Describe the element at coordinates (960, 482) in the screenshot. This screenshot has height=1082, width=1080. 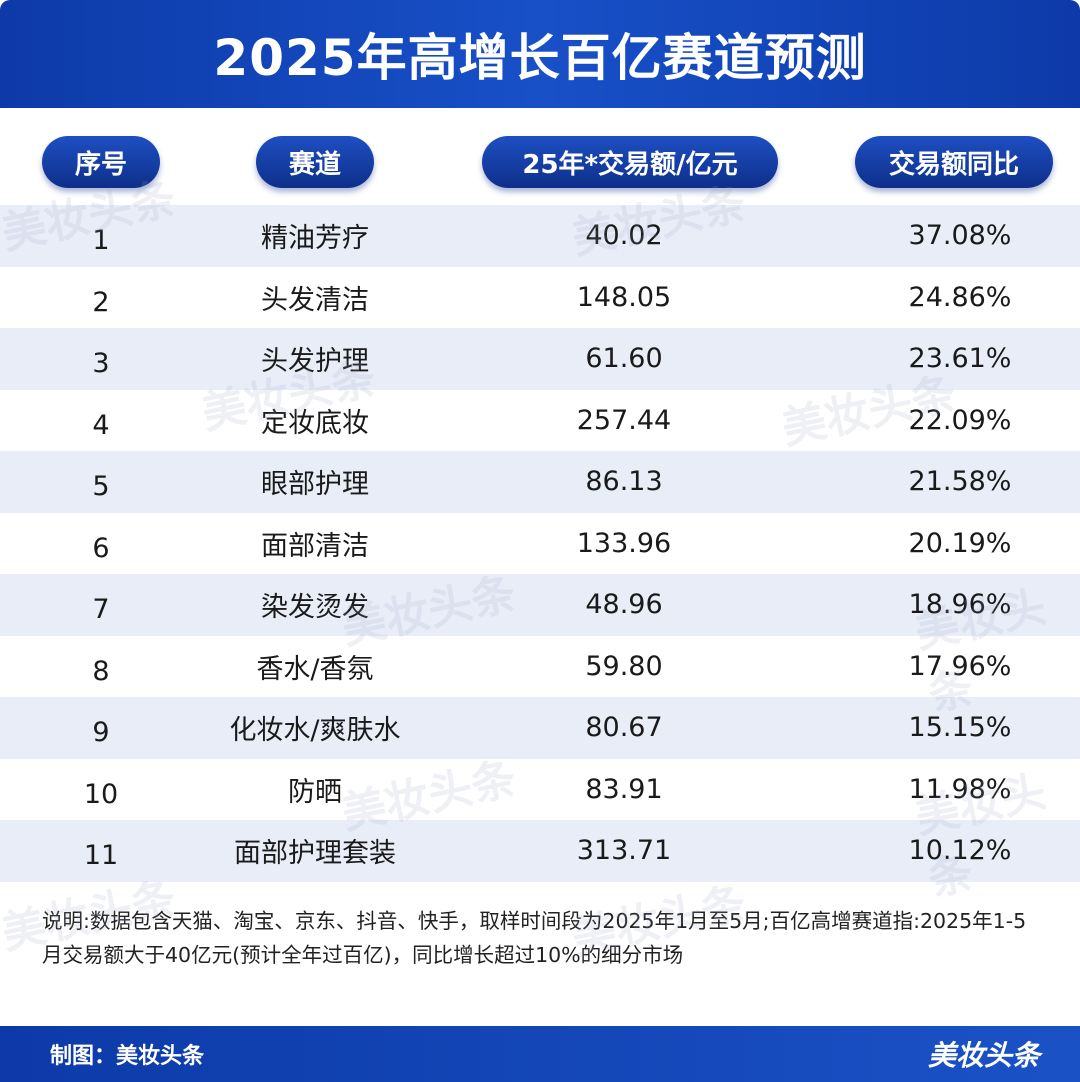
I see `cell-yoy: 21.58%` at that location.